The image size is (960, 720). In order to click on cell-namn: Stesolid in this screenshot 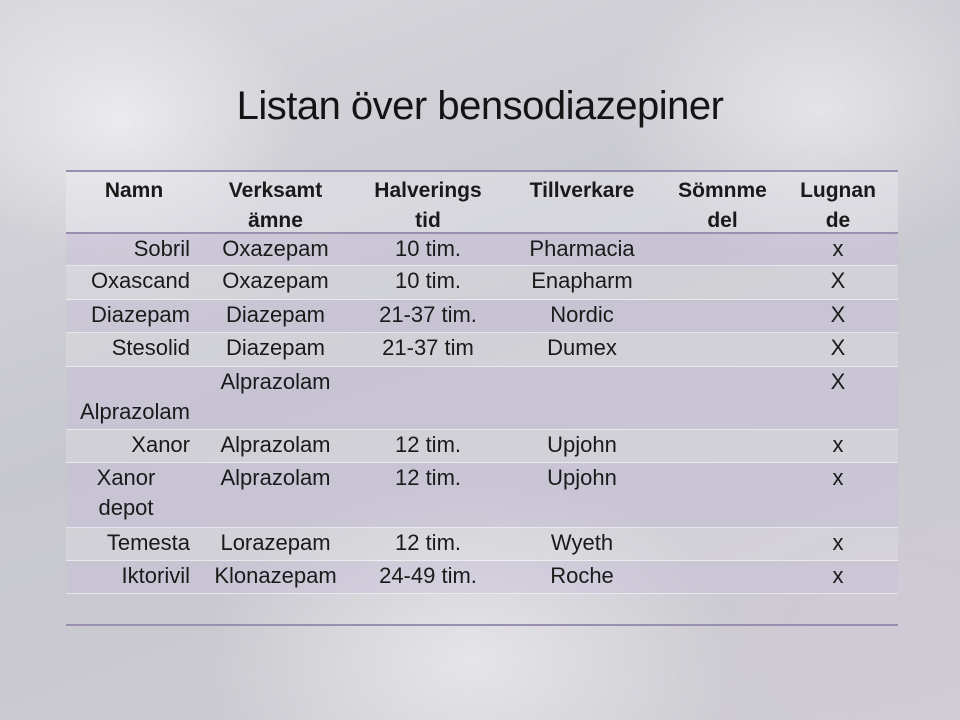, I will do `click(150, 347)`.